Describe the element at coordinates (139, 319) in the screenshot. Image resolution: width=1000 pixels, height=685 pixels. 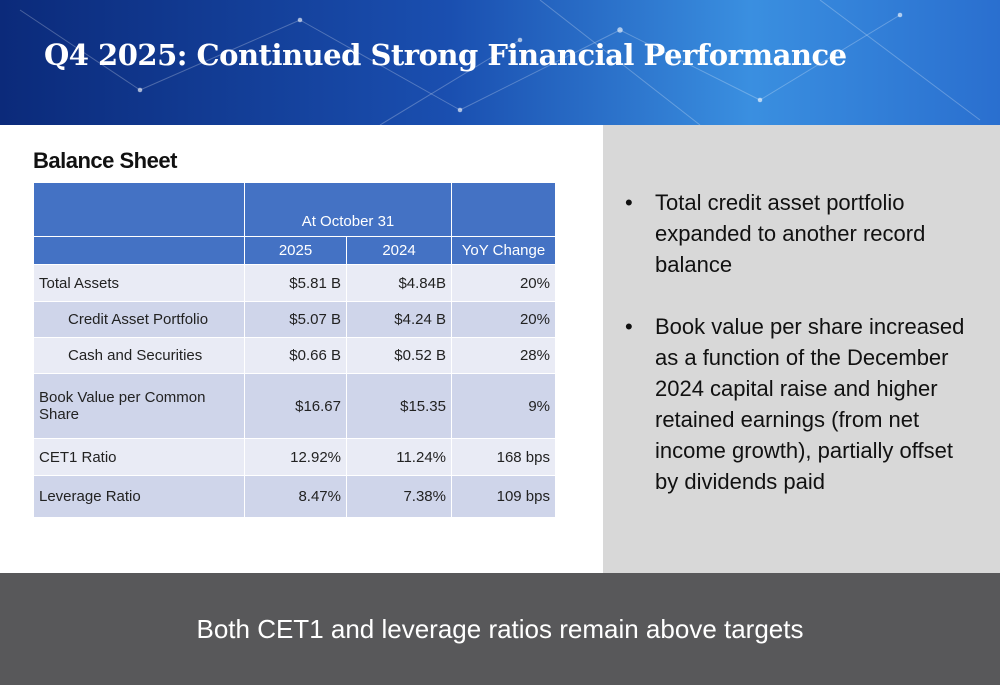
I see `row-label: Credit Asset Portfolio` at that location.